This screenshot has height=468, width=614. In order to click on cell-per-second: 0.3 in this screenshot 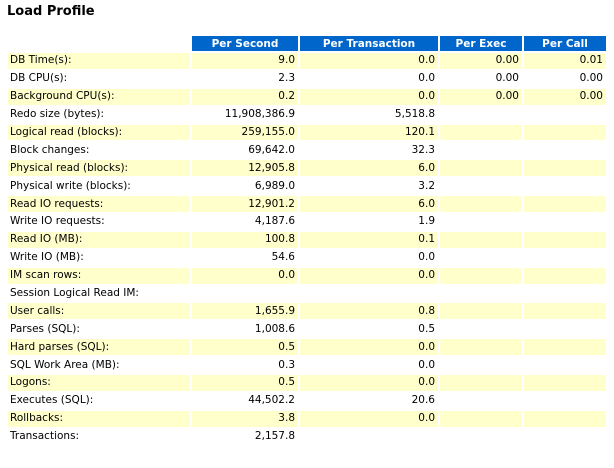, I will do `click(245, 365)`.